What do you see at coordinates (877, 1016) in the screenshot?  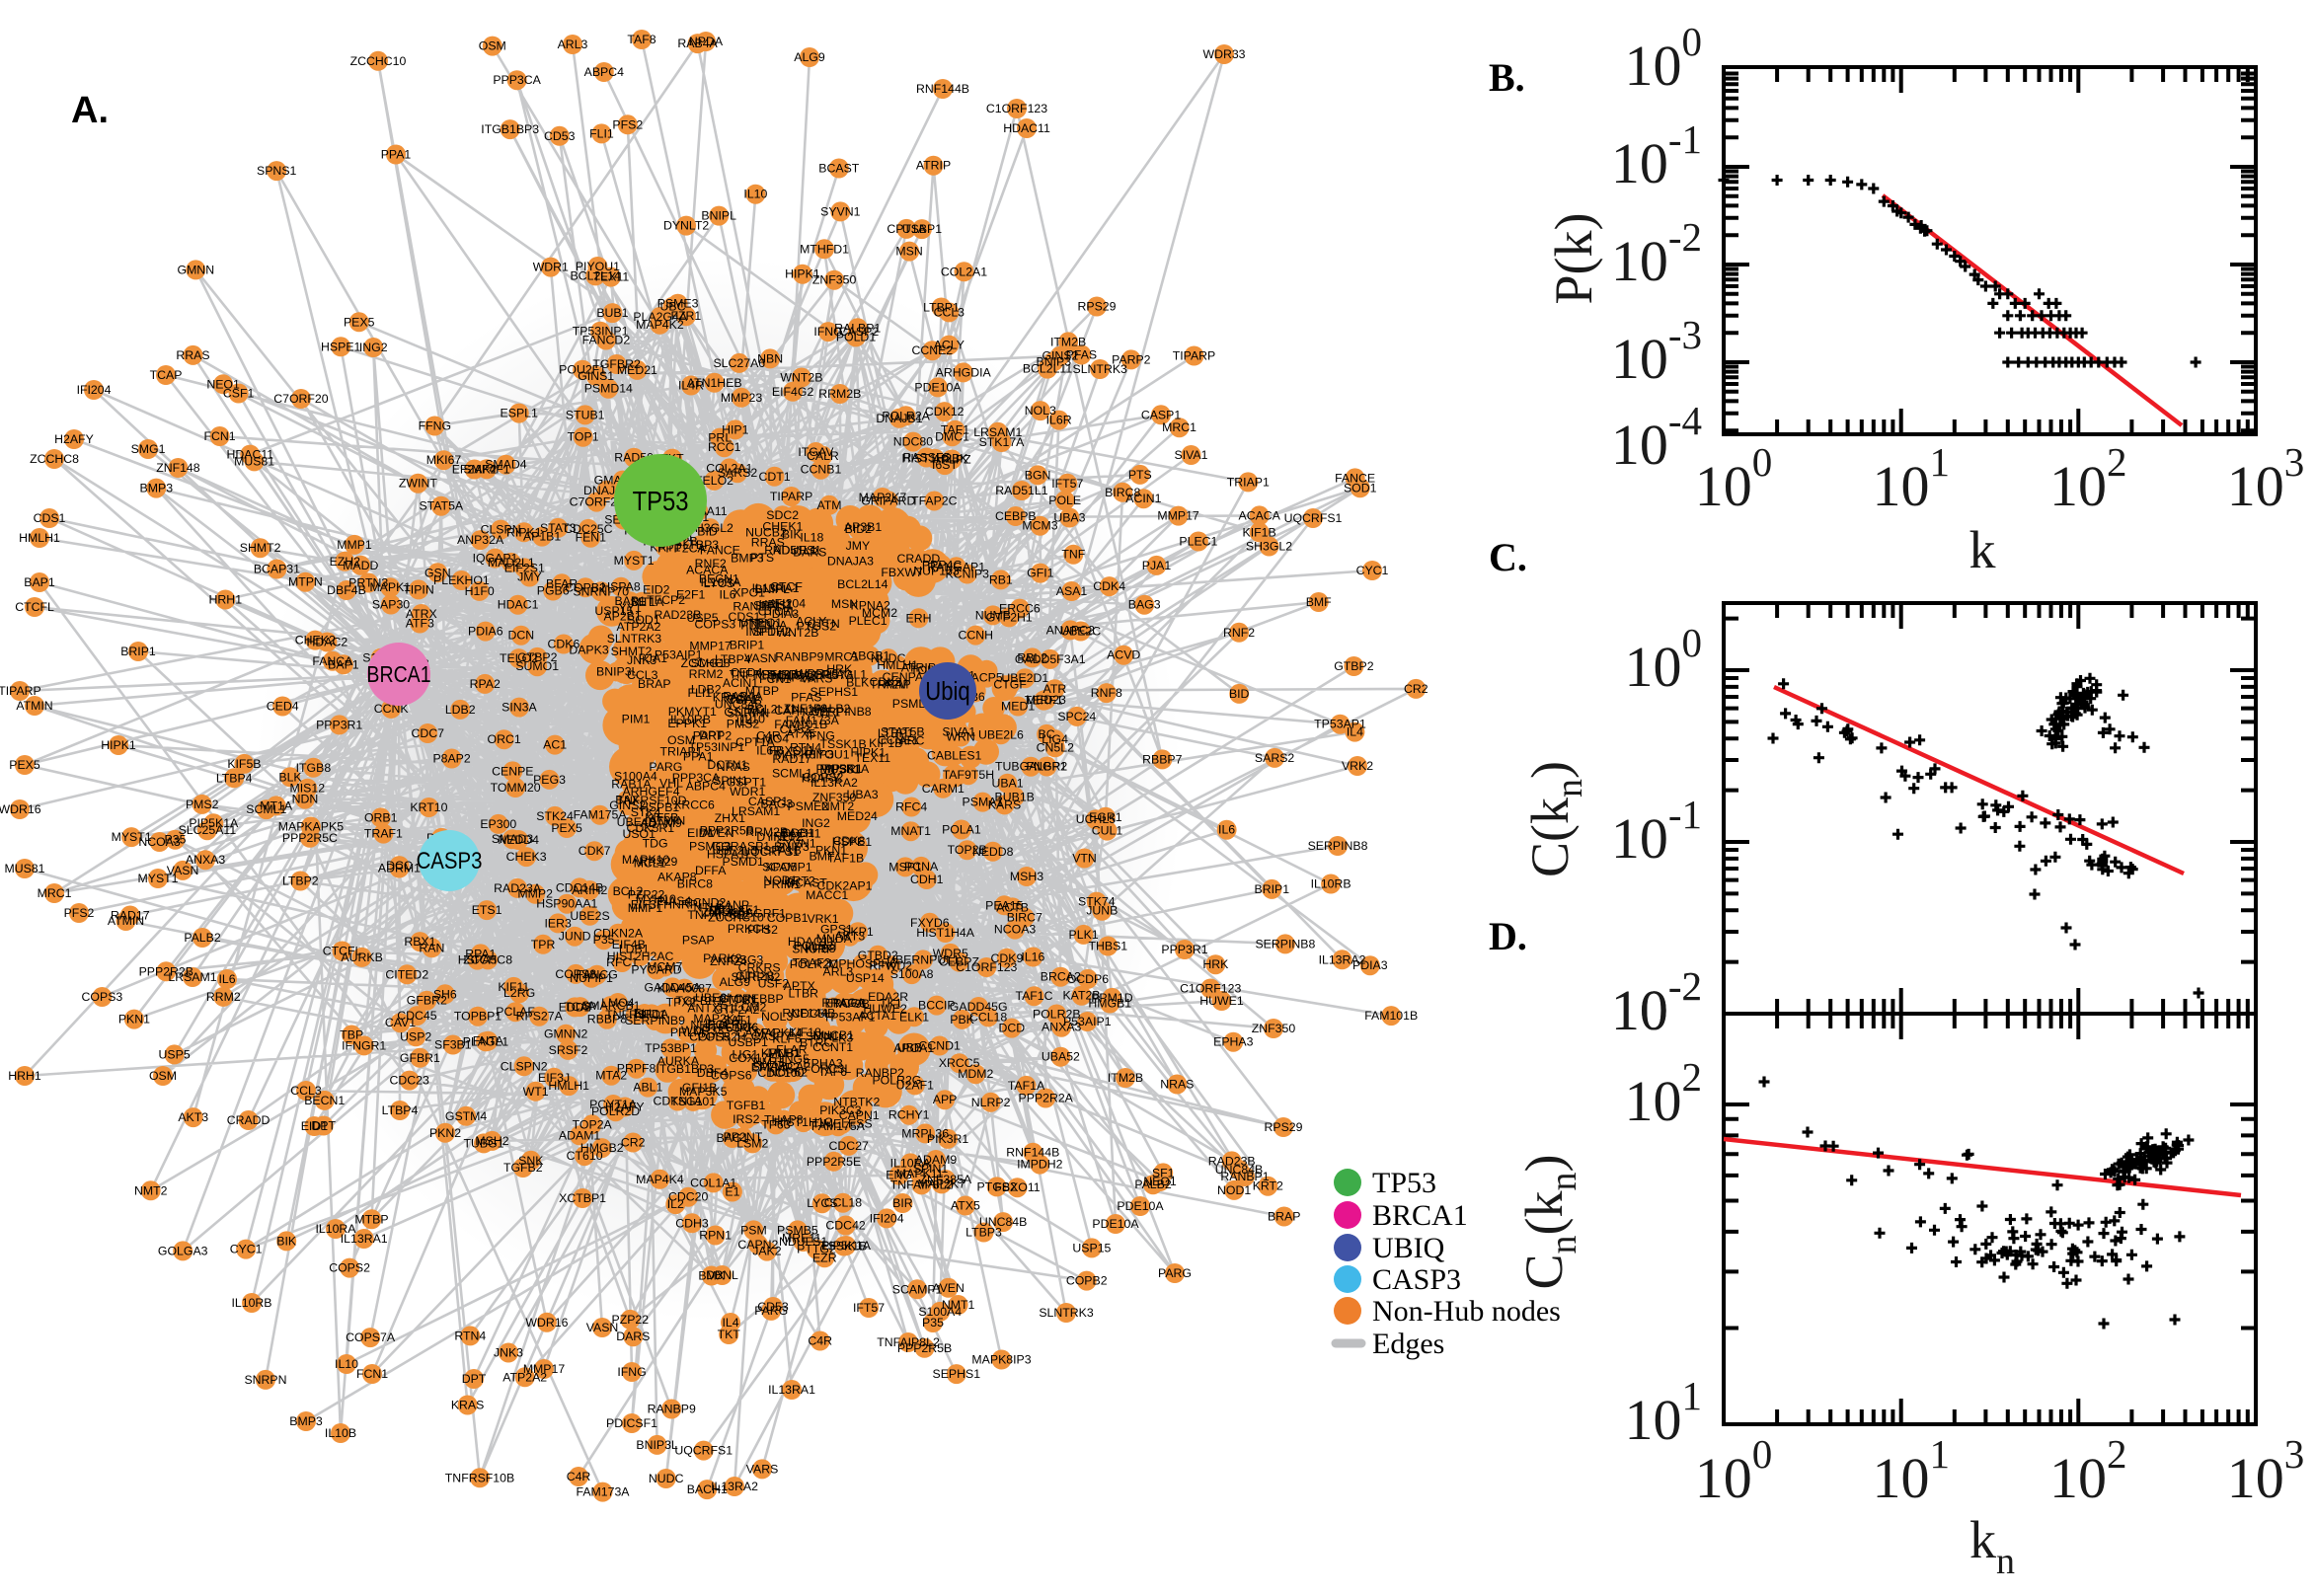 I see `svg-text: ACTA1` at bounding box center [877, 1016].